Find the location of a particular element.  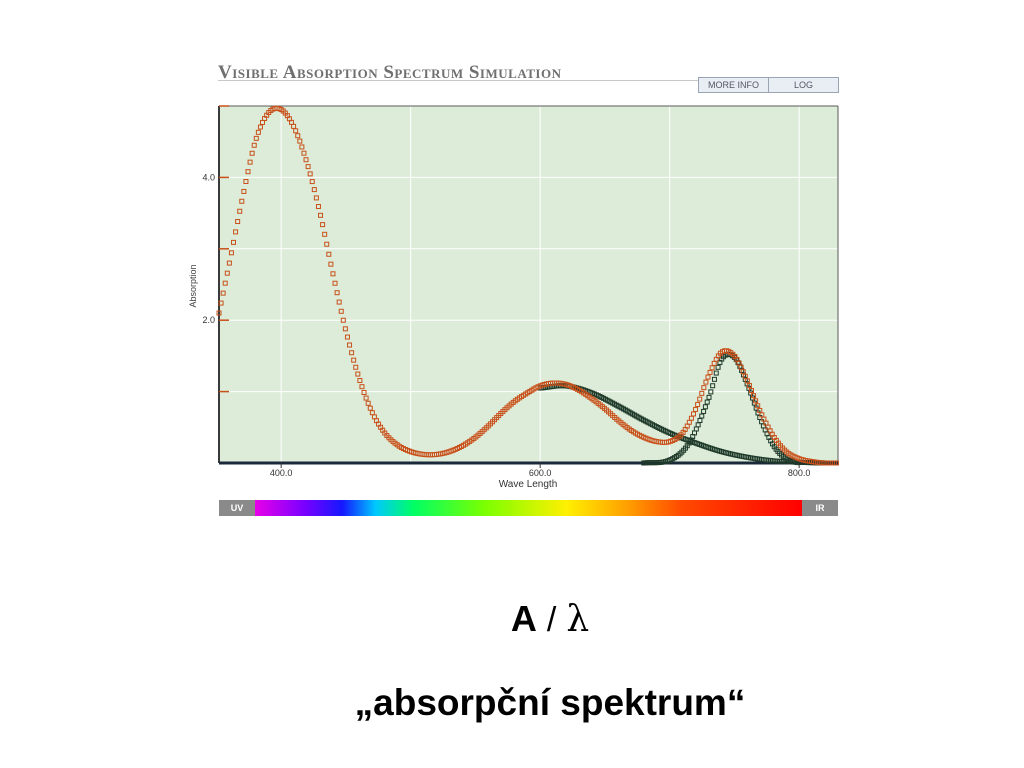

app-title: Visible Absorption Spectrum Simulation is located at coordinates (390, 72).